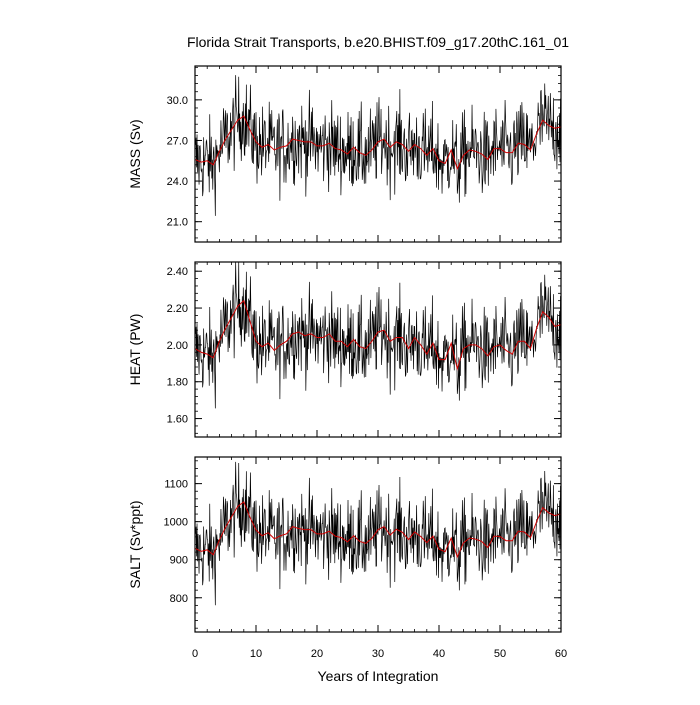 The image size is (700, 705). I want to click on y-axis-title-1: HEAT (PW), so click(135, 350).